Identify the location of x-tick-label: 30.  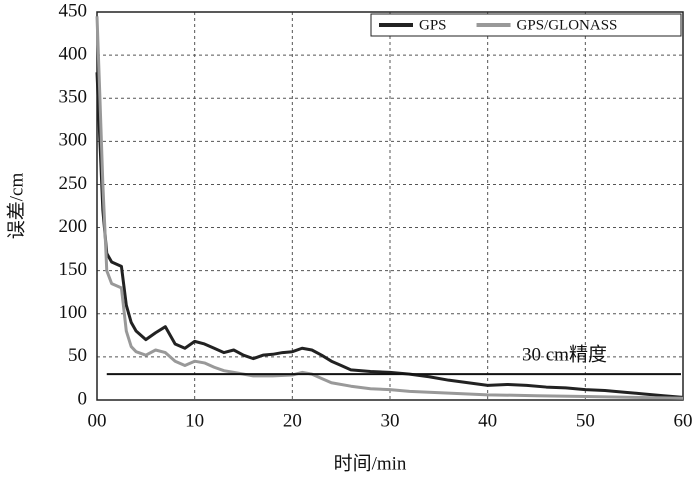
(390, 420).